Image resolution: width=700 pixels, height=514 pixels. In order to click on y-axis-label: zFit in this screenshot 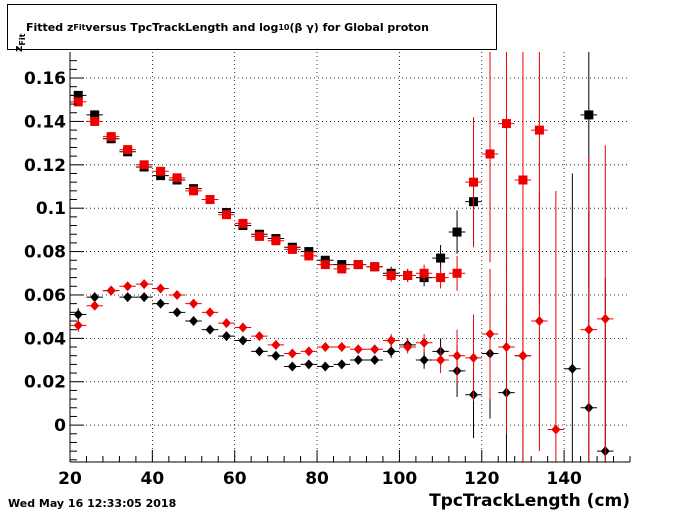, I will do `click(20, 42)`.